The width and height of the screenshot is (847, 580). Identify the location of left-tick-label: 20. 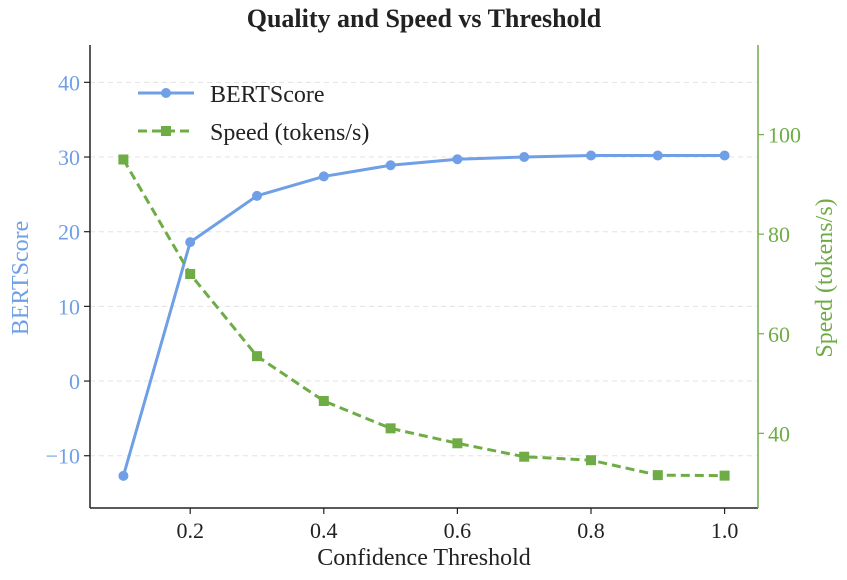
(69, 232).